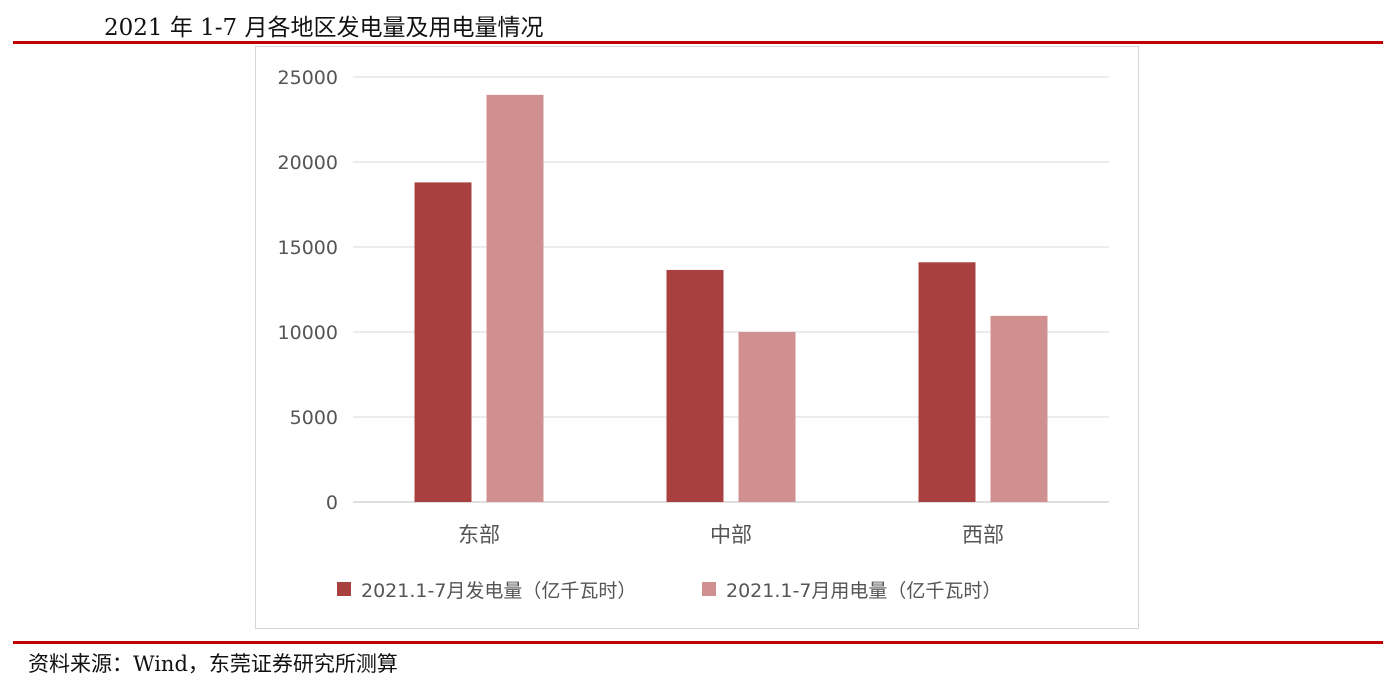 This screenshot has height=682, width=1384. Describe the element at coordinates (308, 333) in the screenshot. I see `y-tick-label: 10000` at that location.